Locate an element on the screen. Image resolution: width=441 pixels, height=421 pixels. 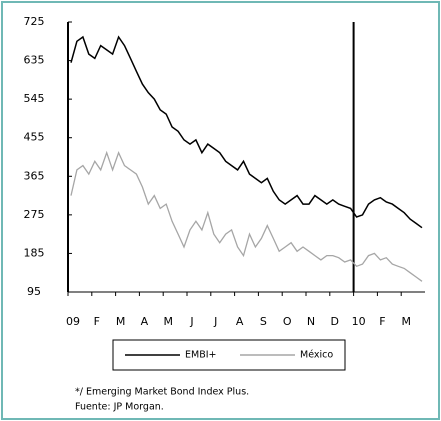
footnote: */ Emerging Market Bond Index Plus. is located at coordinates (162, 392).